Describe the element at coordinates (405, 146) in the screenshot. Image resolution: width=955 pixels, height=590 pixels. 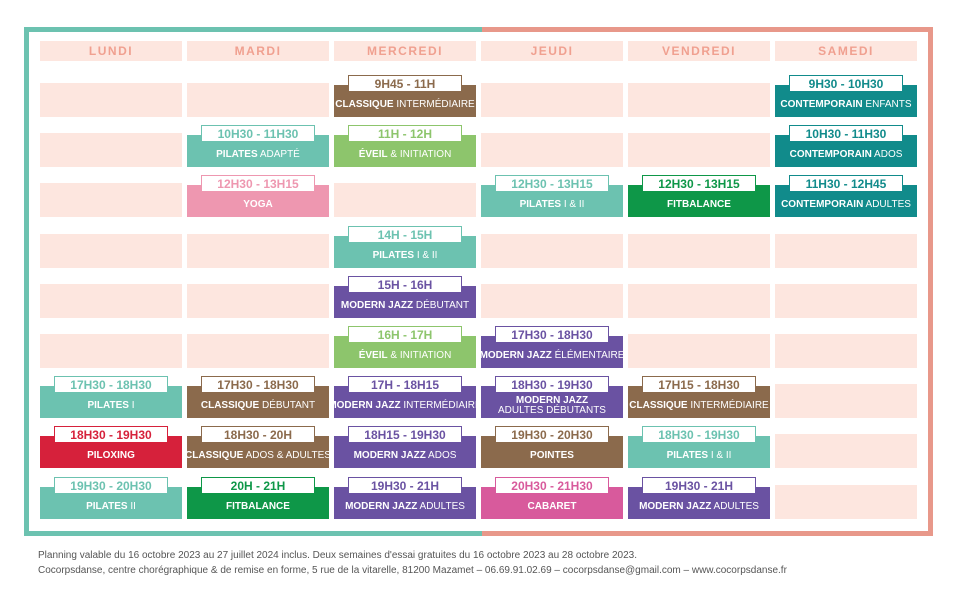
I see `class-block: ÉVEIL & INITIATION 11H - 12H` at that location.